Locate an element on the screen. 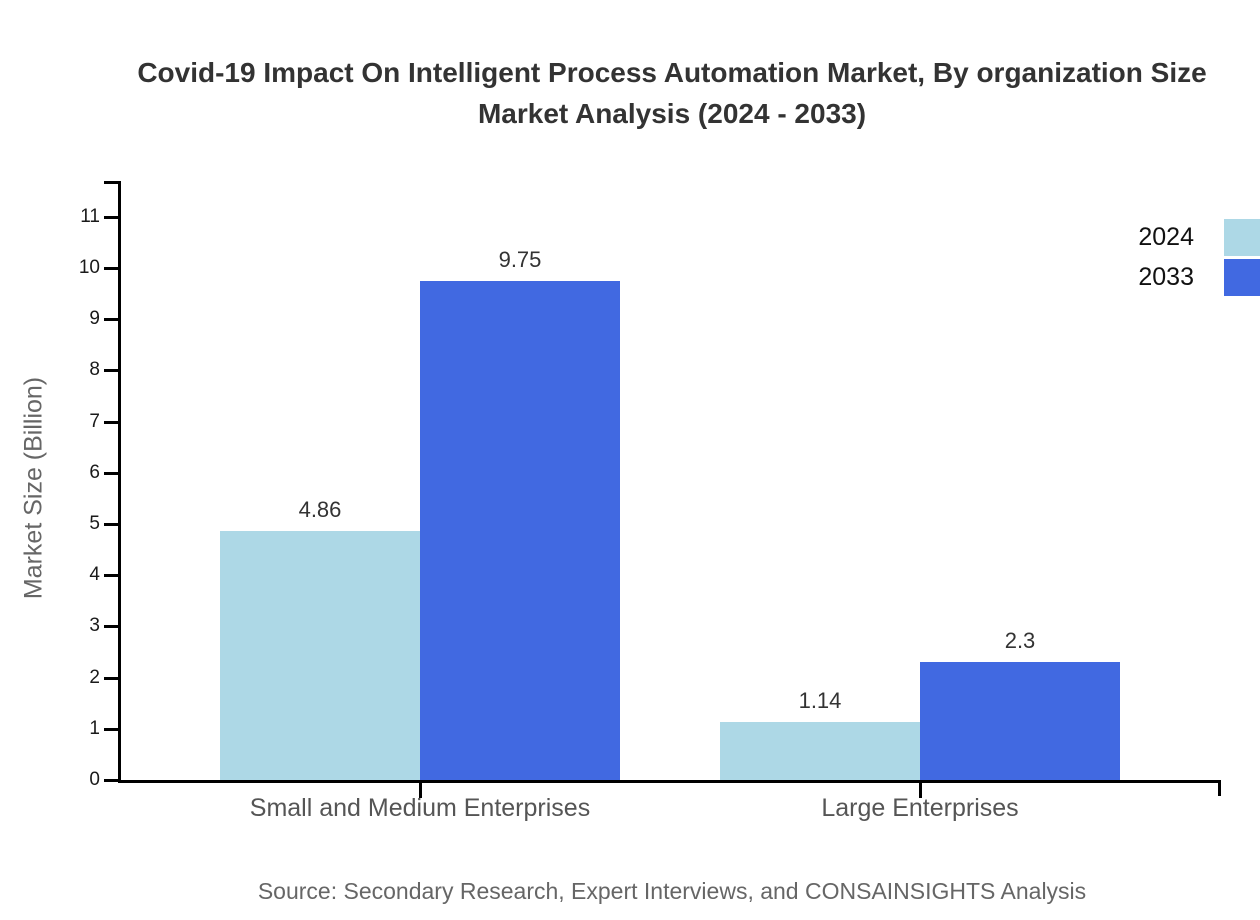  legend-item-2033: 2033 is located at coordinates (1199, 277).